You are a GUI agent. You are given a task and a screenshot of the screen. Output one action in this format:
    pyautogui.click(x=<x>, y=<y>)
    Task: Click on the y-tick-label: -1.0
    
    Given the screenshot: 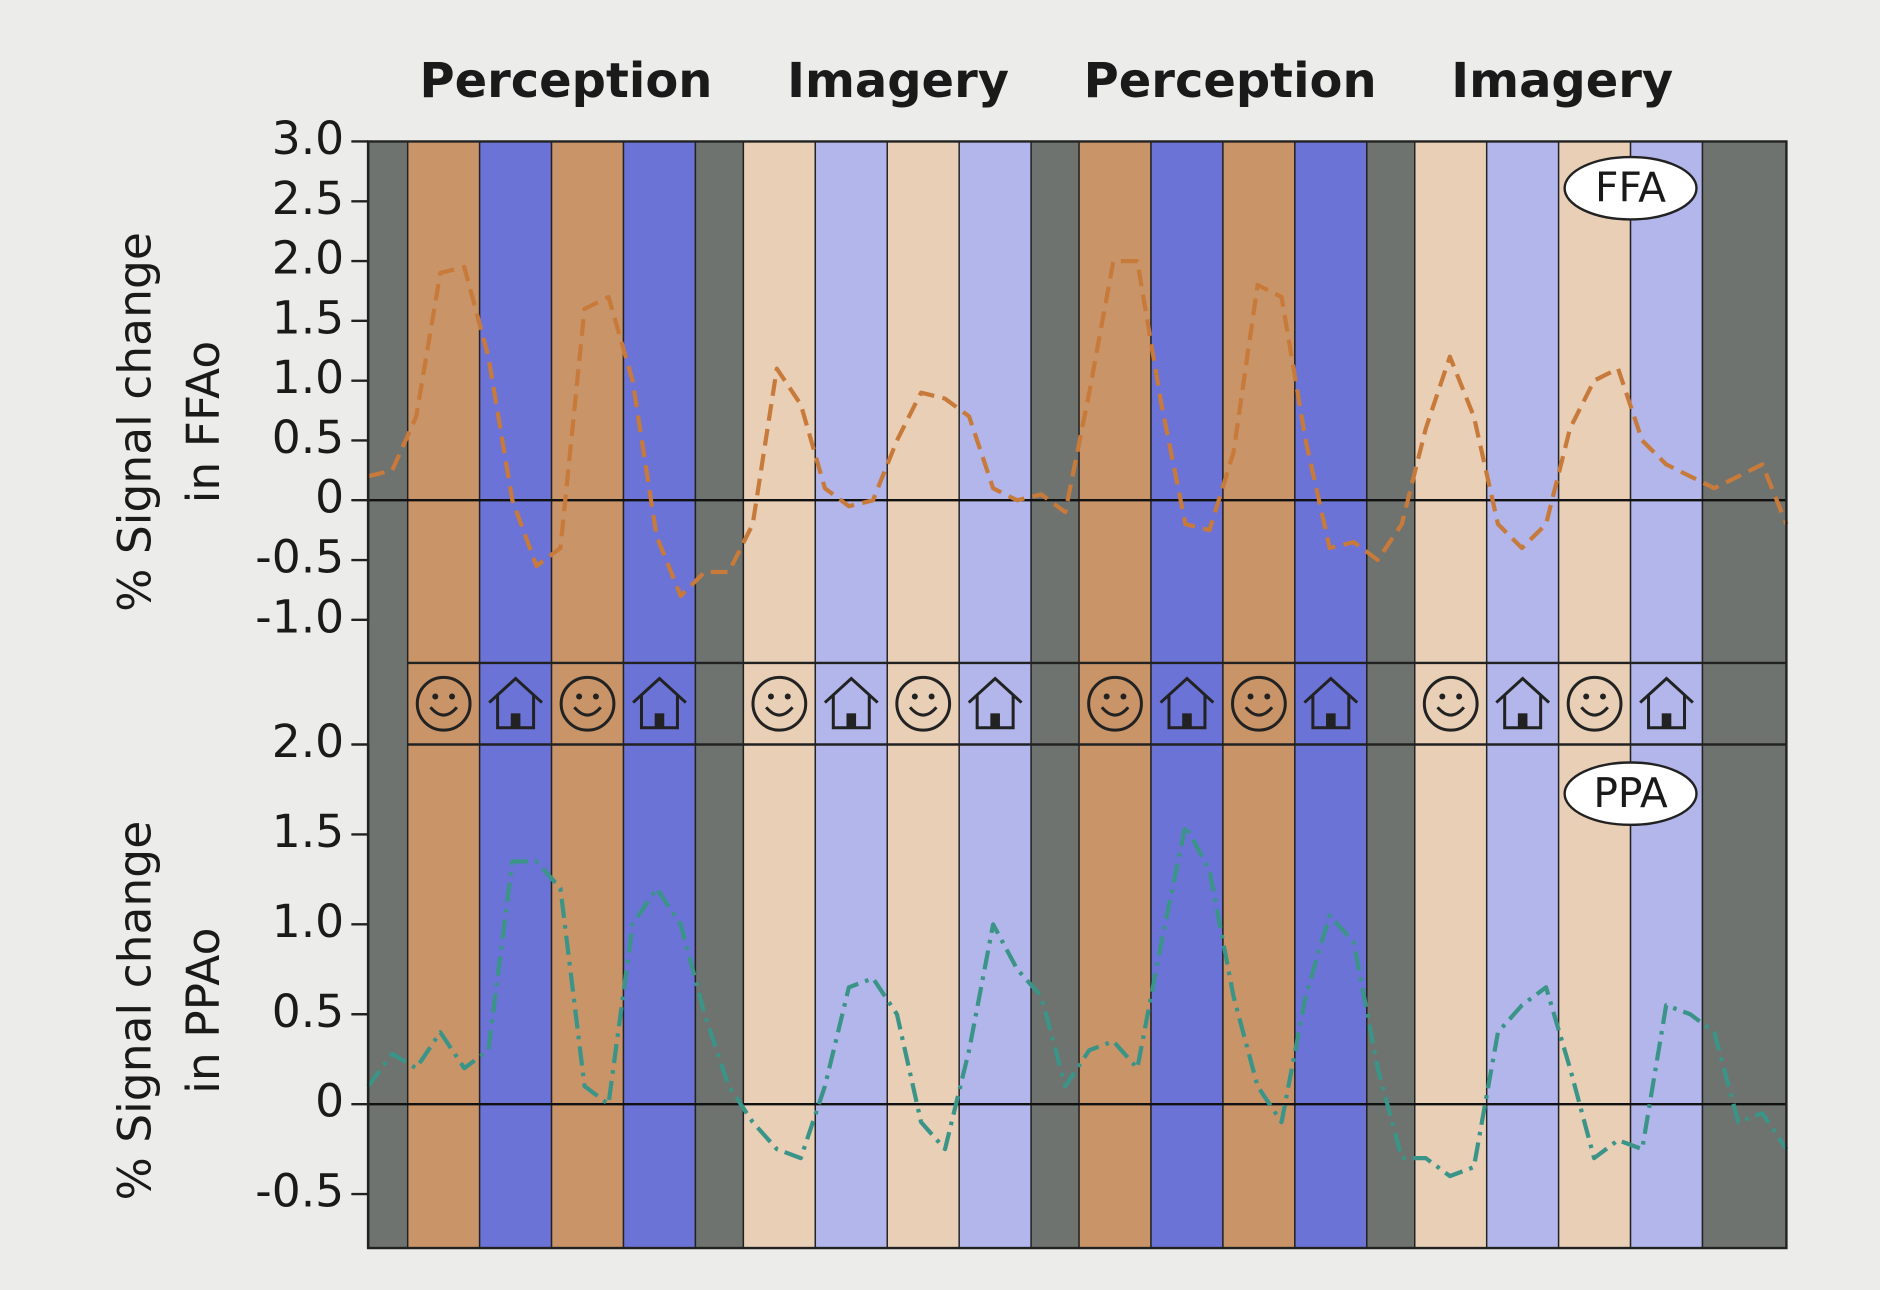 What is the action you would take?
    pyautogui.click(x=299, y=616)
    